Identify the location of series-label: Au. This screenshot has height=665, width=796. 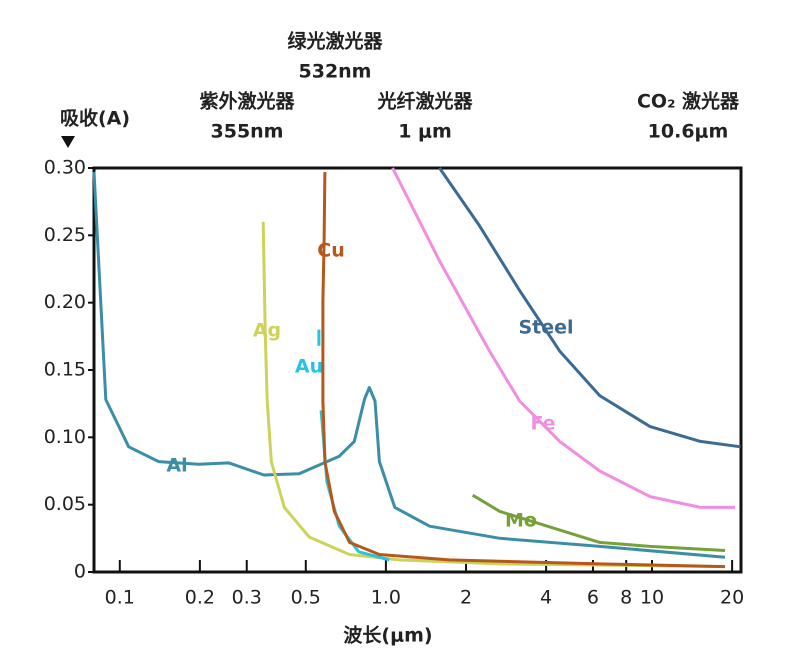
(309, 367).